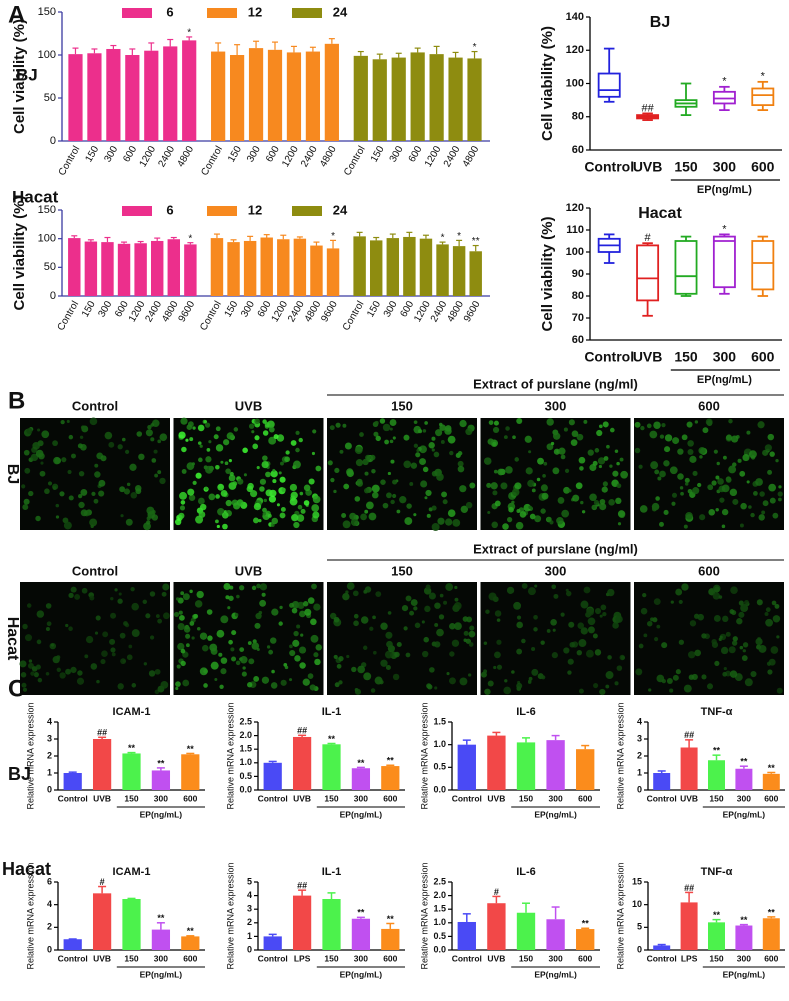 The width and height of the screenshot is (789, 1001). Describe the element at coordinates (132, 872) in the screenshot. I see `chart-title: ICAM-1` at that location.